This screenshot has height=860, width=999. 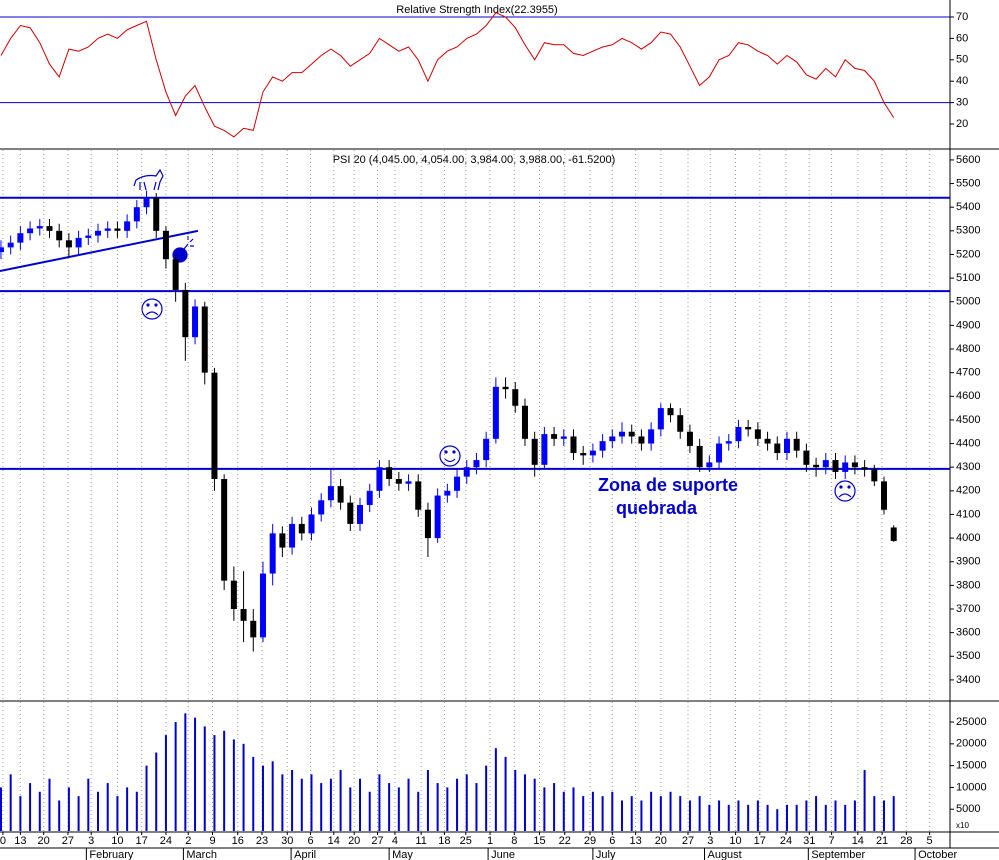 What do you see at coordinates (968, 278) in the screenshot?
I see `y-tick-label: 5100` at bounding box center [968, 278].